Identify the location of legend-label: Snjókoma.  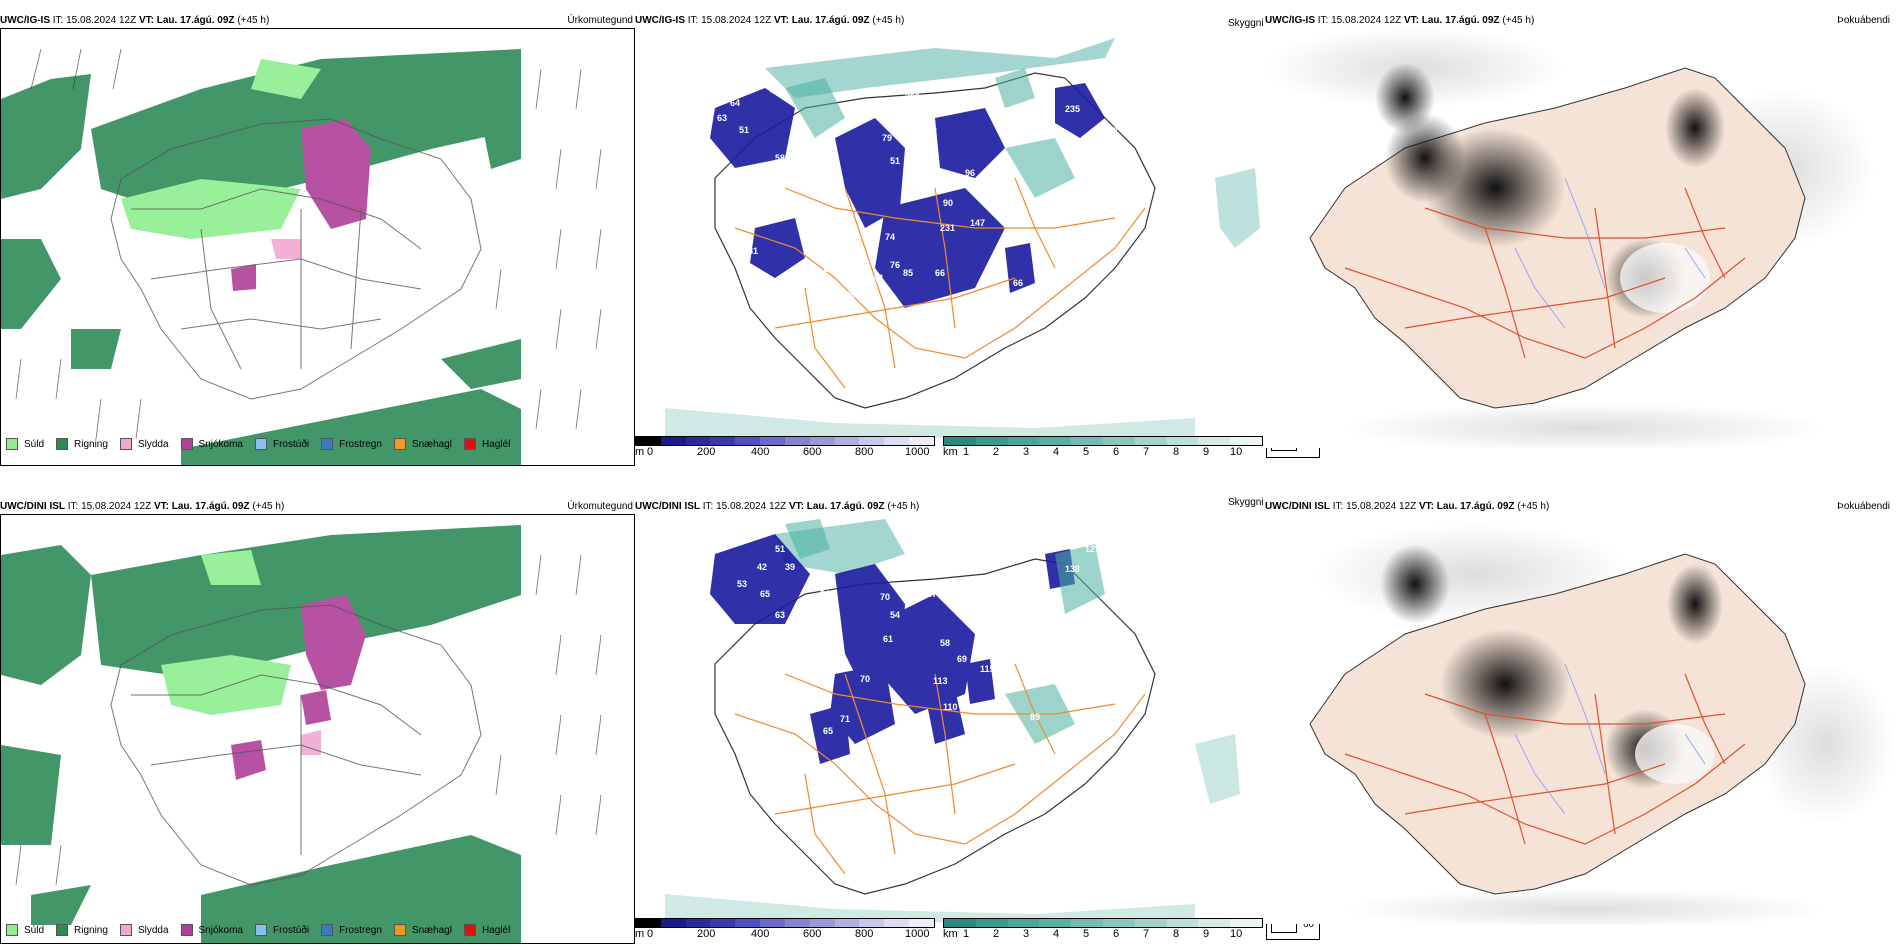
(220, 444).